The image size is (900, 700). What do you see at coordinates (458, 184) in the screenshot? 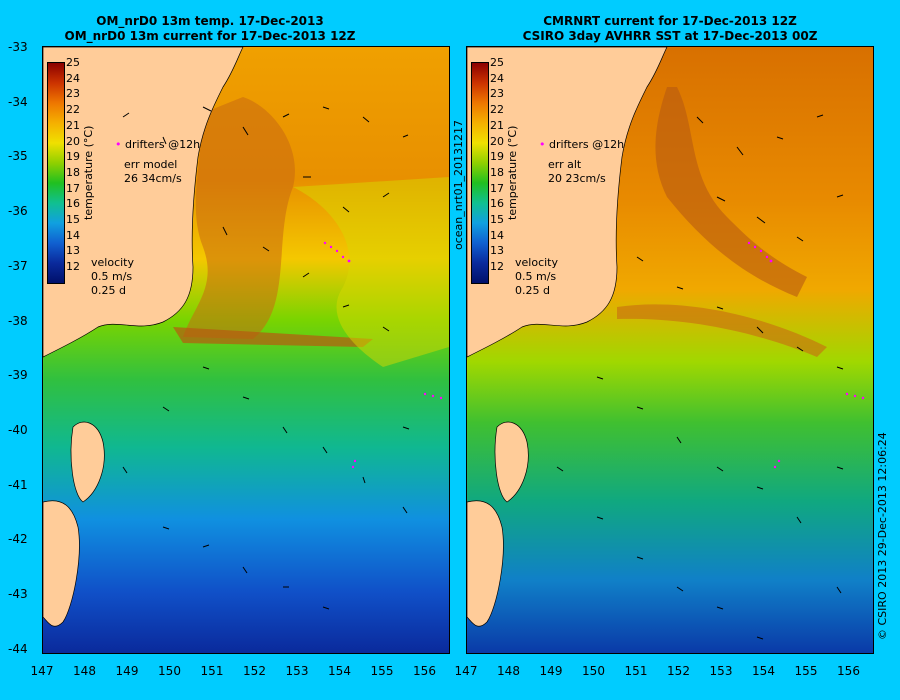
I see `side-run-label: ocean_nrt01_20131217` at bounding box center [458, 184].